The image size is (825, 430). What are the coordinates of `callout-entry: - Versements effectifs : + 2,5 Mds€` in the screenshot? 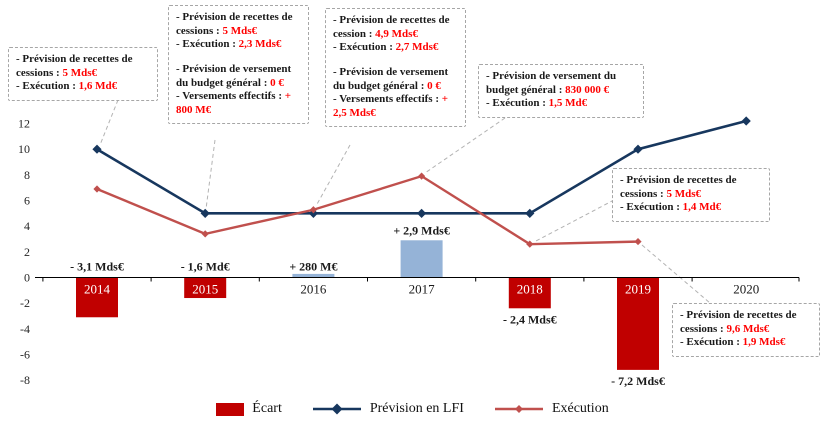 It's located at (395, 106).